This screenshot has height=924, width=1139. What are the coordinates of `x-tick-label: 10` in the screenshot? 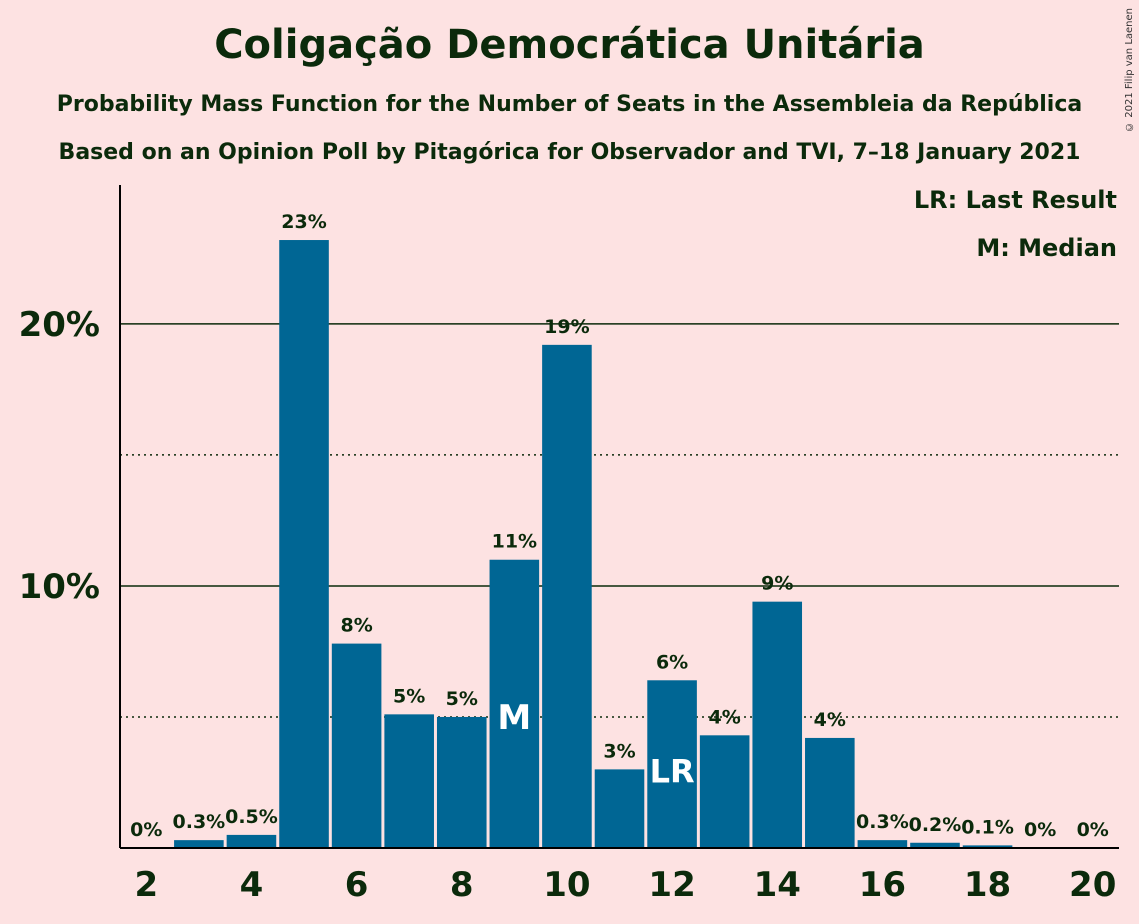 It's located at (566, 885).